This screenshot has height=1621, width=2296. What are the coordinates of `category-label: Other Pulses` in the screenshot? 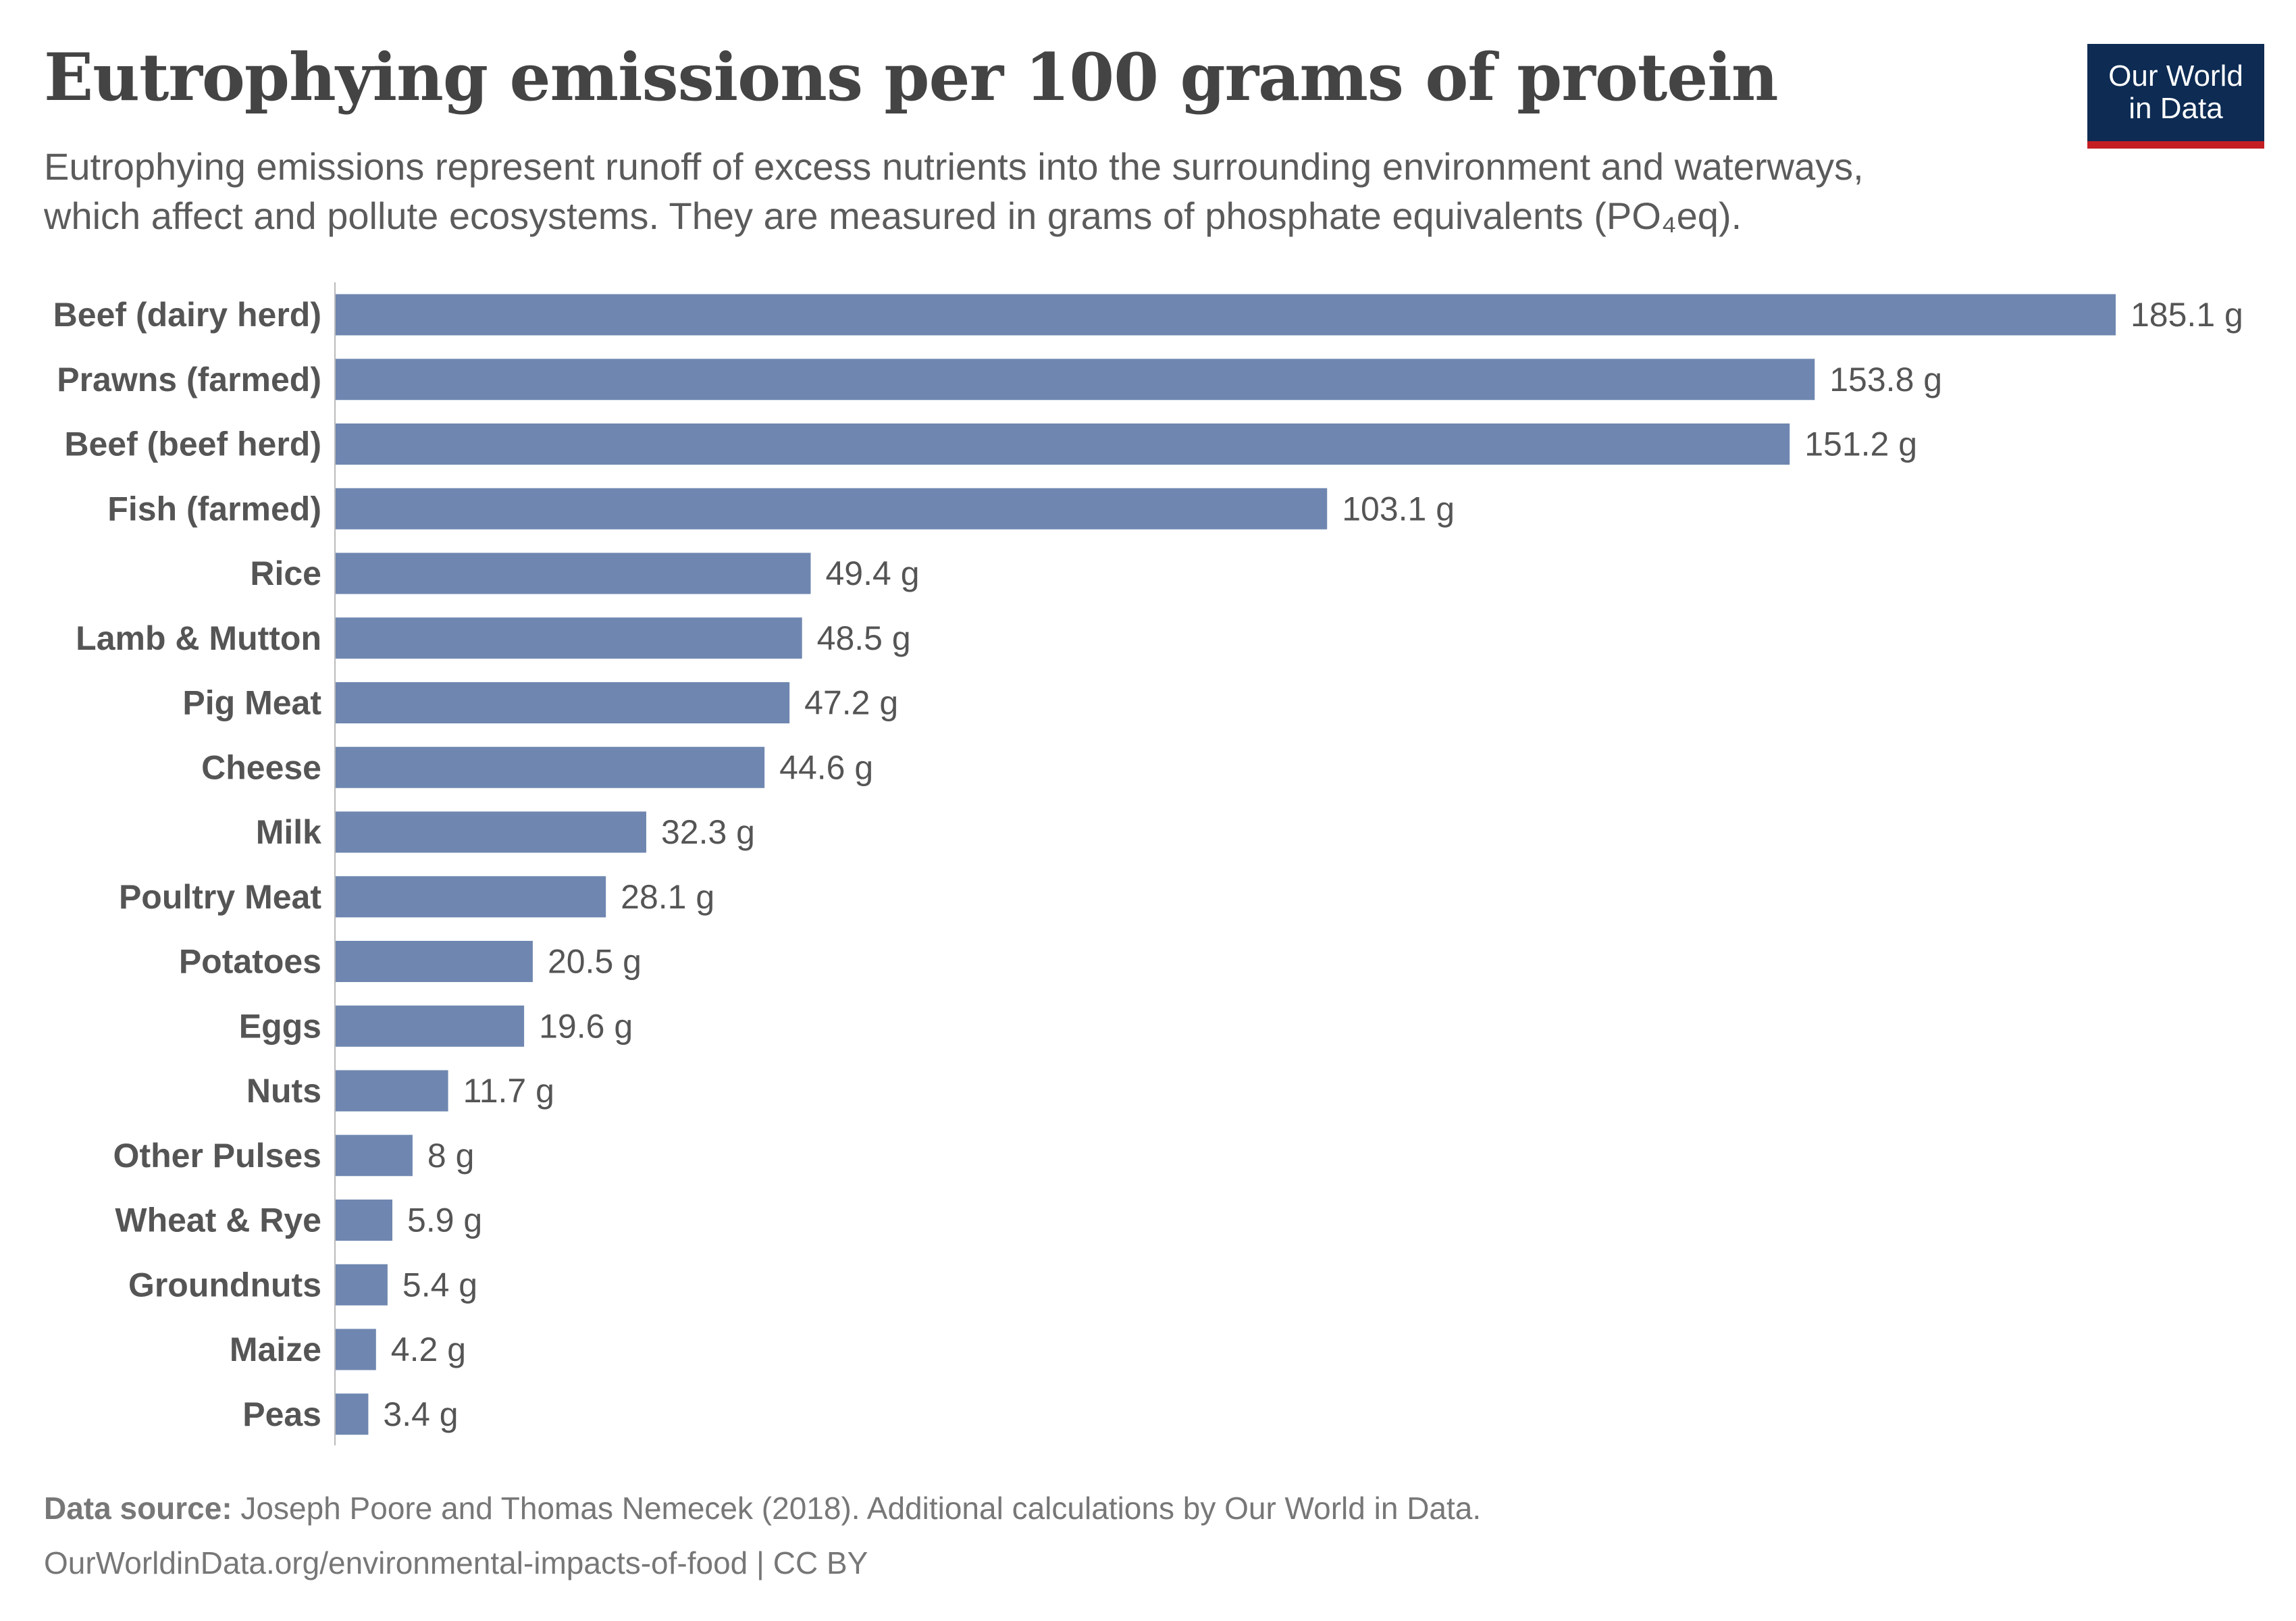 It's located at (217, 1156).